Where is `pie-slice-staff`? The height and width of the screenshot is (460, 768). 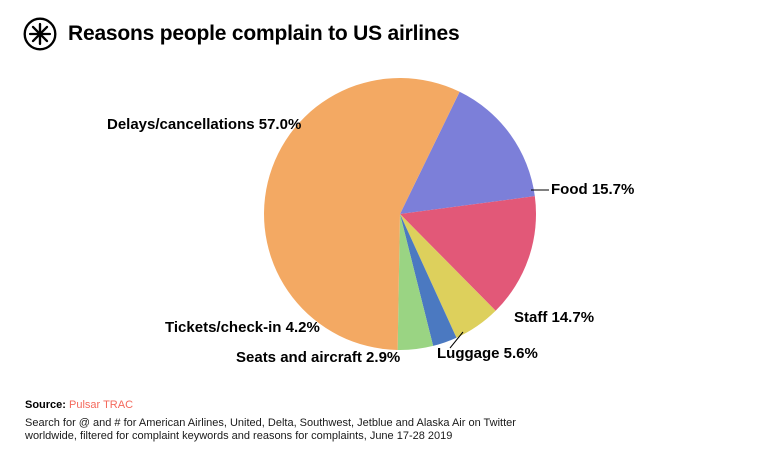
pie-slice-staff is located at coordinates (468, 253).